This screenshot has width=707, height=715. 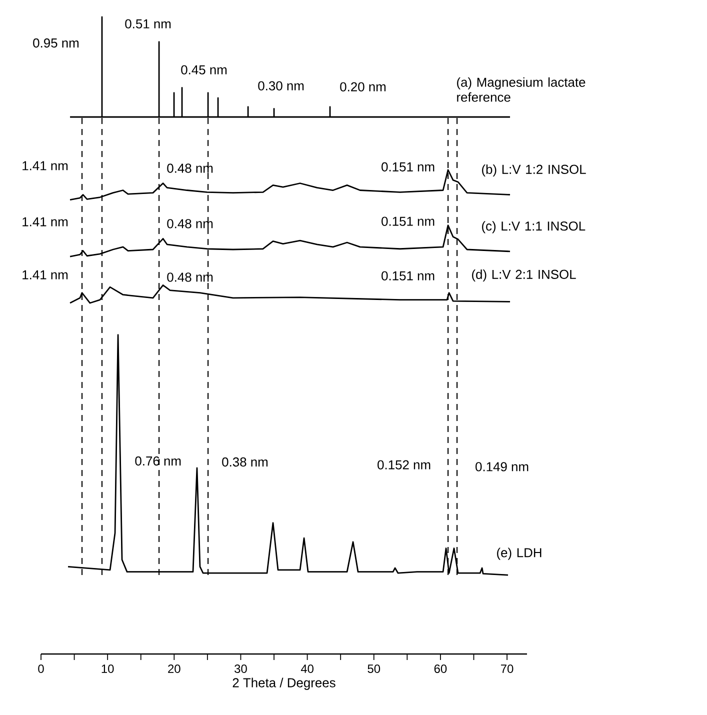 I want to click on series-label: (c) L:V 1:1 INSOL, so click(x=534, y=227).